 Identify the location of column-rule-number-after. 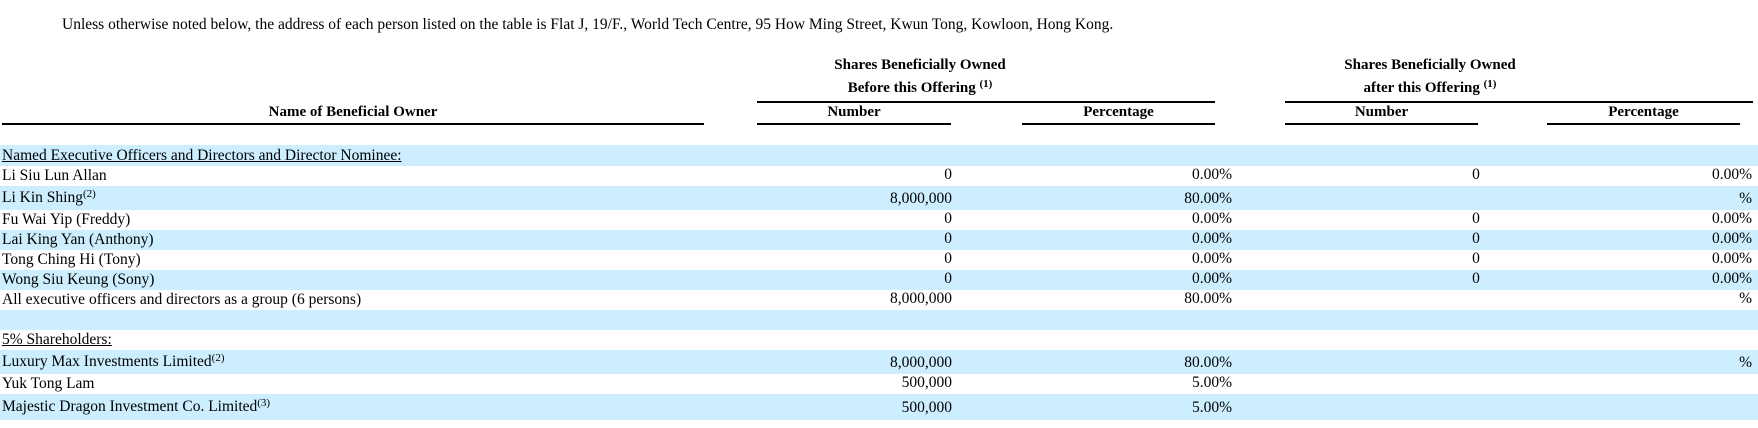
(1381, 124).